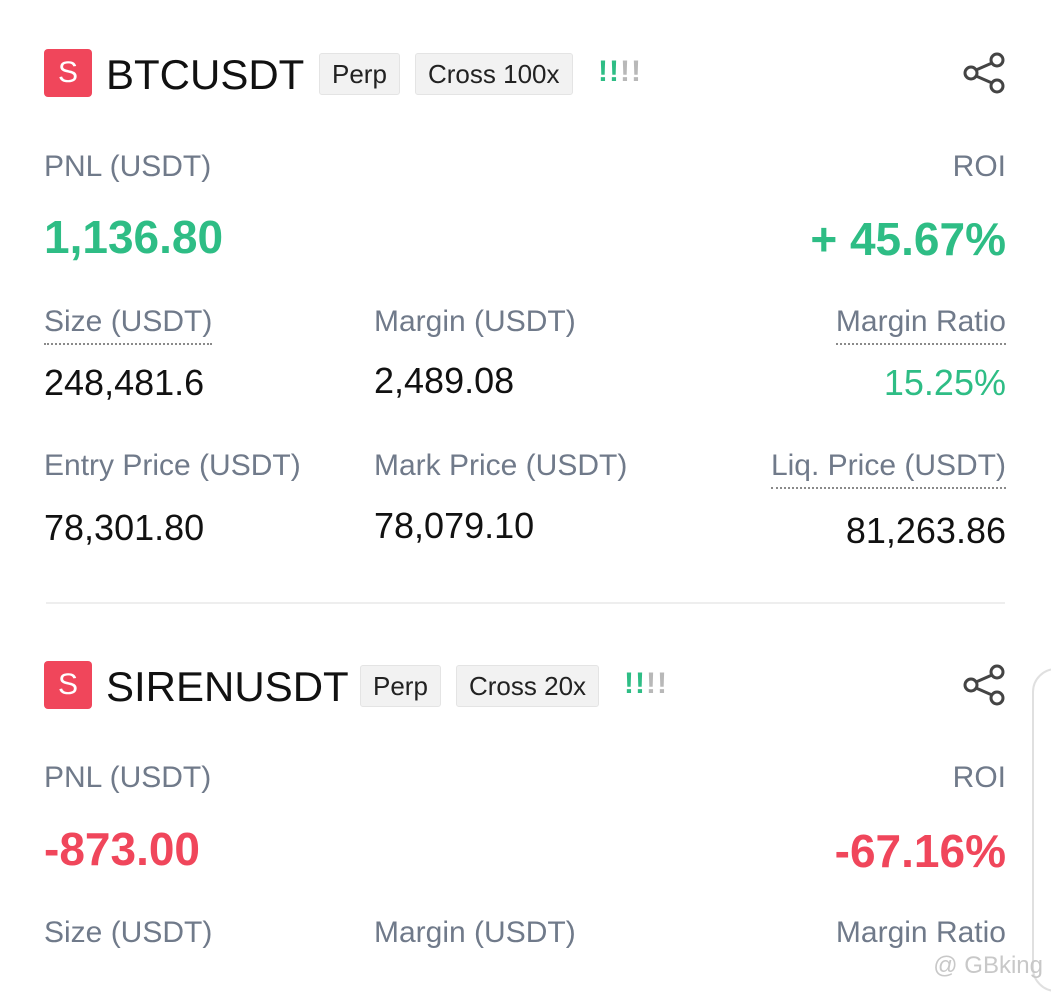 This screenshot has width=1051, height=992. I want to click on symbol: SIRENUSDT, so click(227, 686).